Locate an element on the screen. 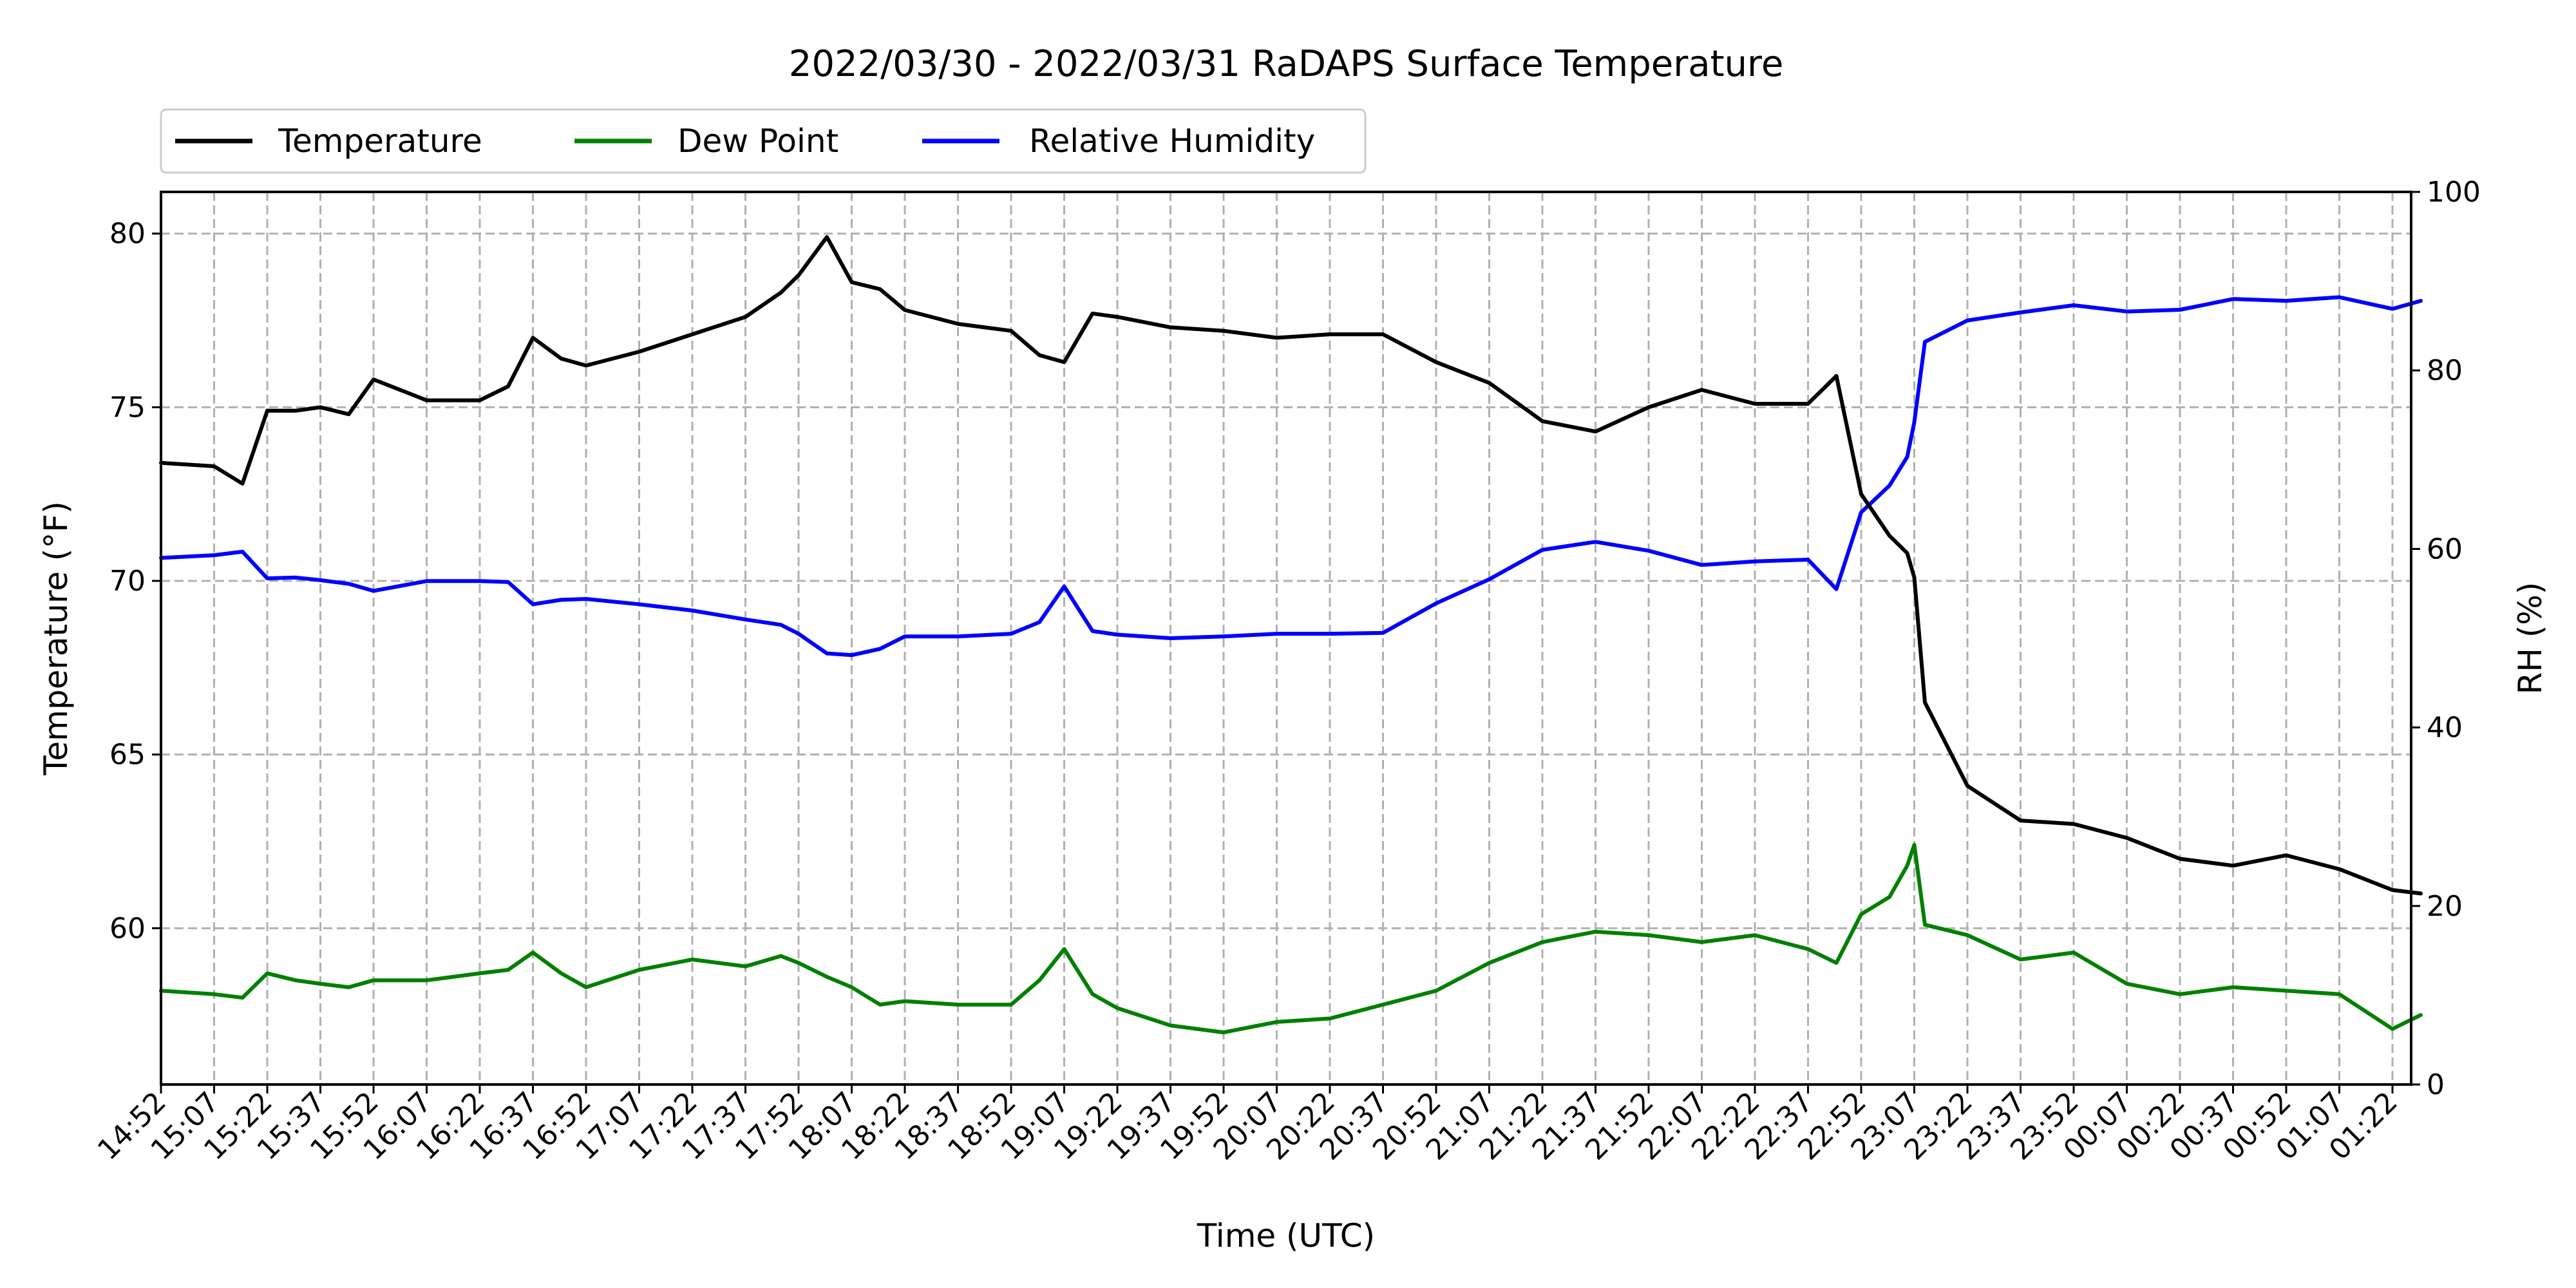 The image size is (2576, 1288). y-tick-label: 65 is located at coordinates (128, 755).